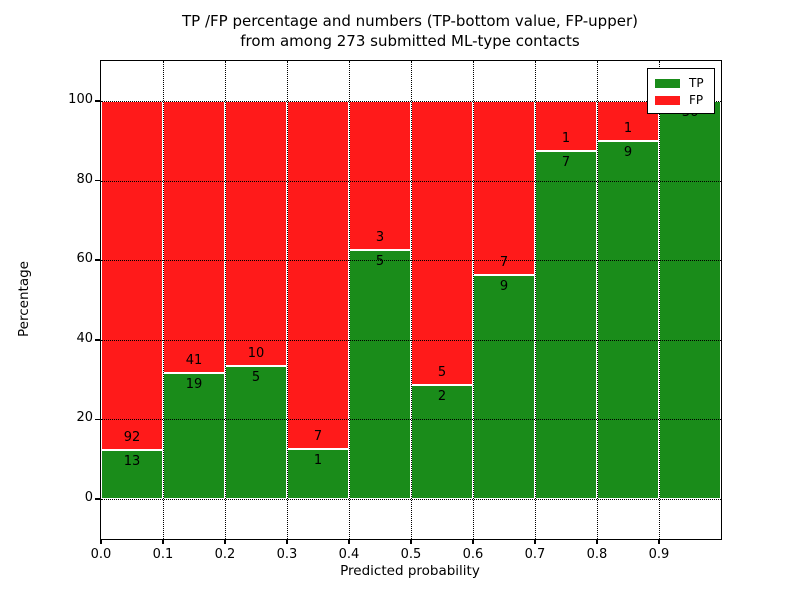 This screenshot has height=600, width=800. What do you see at coordinates (24, 299) in the screenshot?
I see `y-axis-label: Percentage` at bounding box center [24, 299].